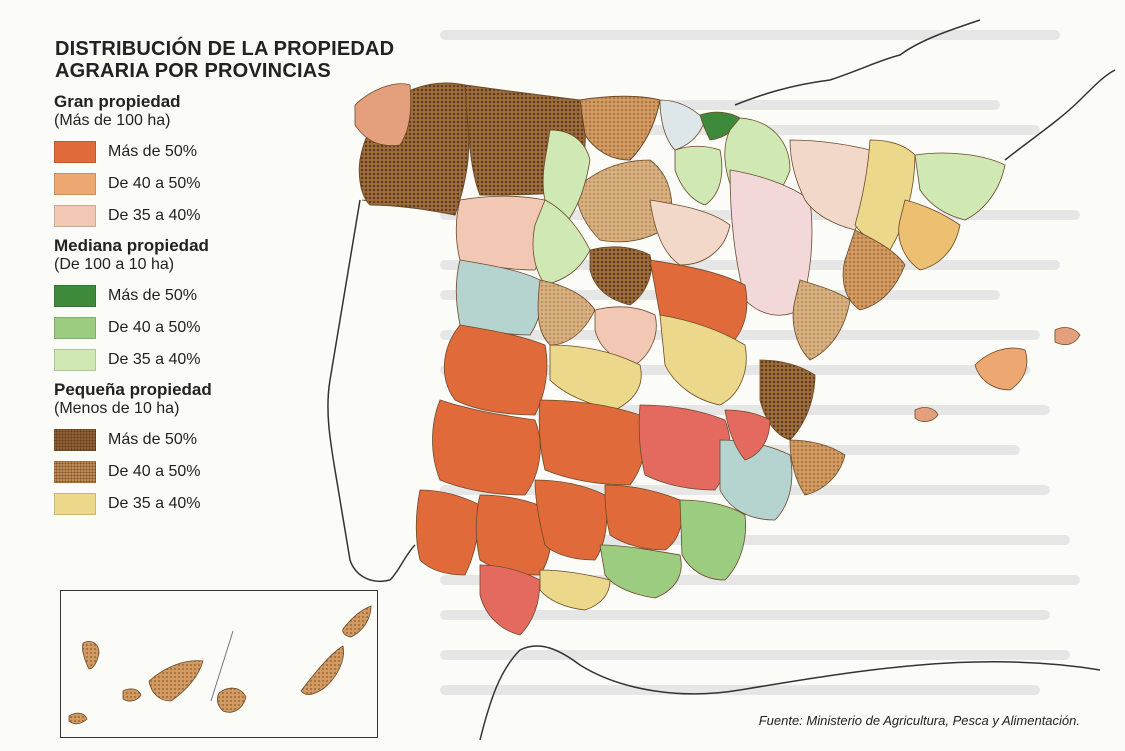 The width and height of the screenshot is (1125, 751). I want to click on island-fuerteventura, so click(322, 670).